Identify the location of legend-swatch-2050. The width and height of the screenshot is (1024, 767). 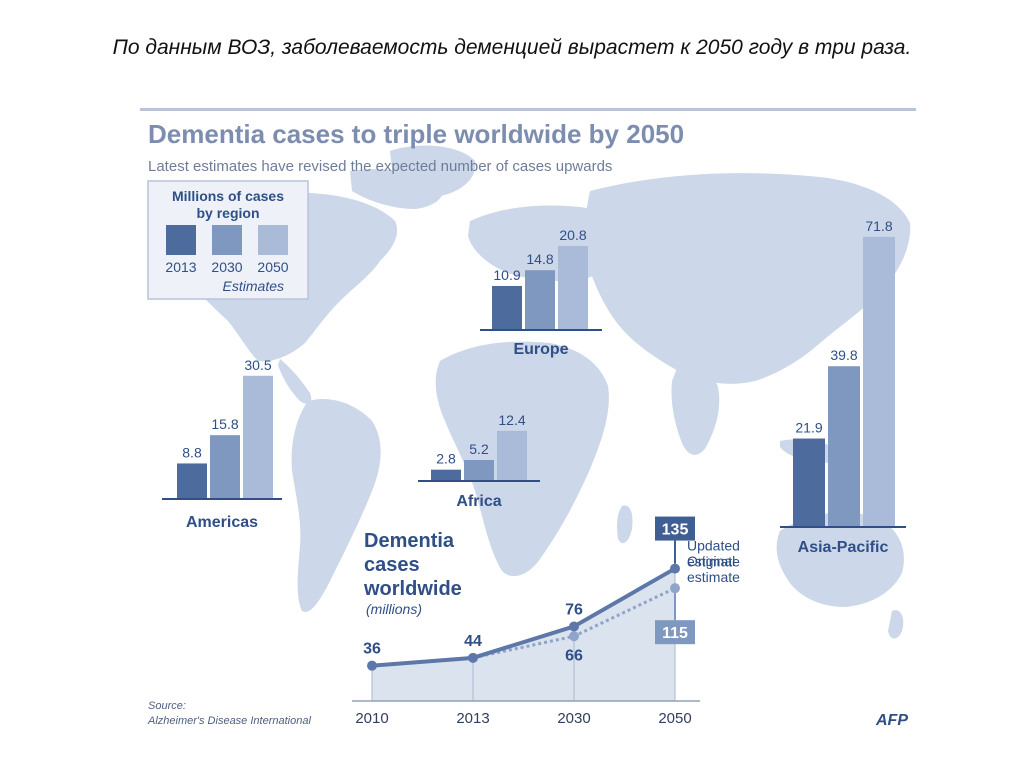
(273, 240).